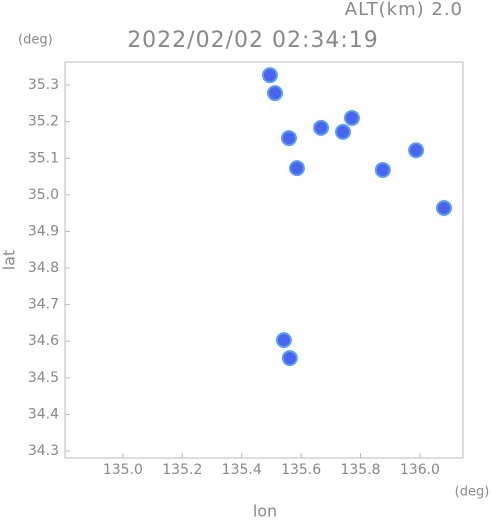  I want to click on y-tick-label: 34.4, so click(43, 414).